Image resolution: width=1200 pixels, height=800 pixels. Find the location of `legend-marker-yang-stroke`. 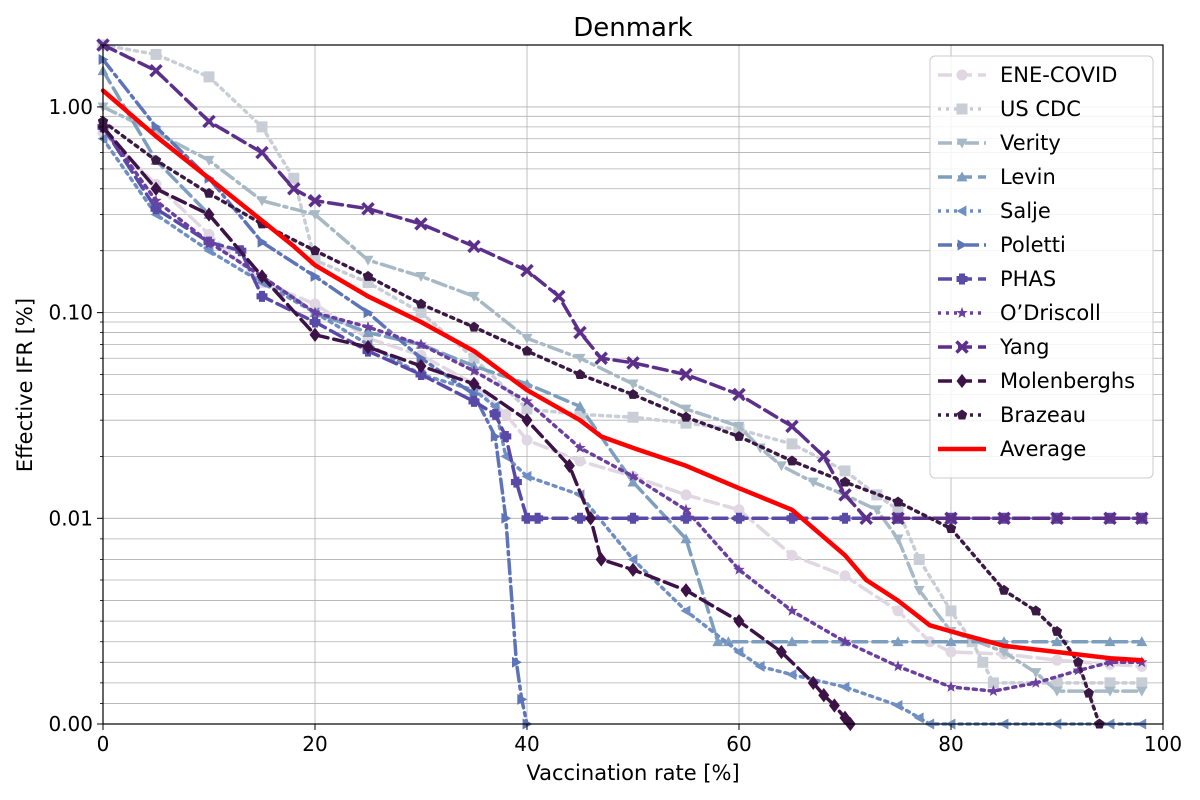

legend-marker-yang-stroke is located at coordinates (962, 347).